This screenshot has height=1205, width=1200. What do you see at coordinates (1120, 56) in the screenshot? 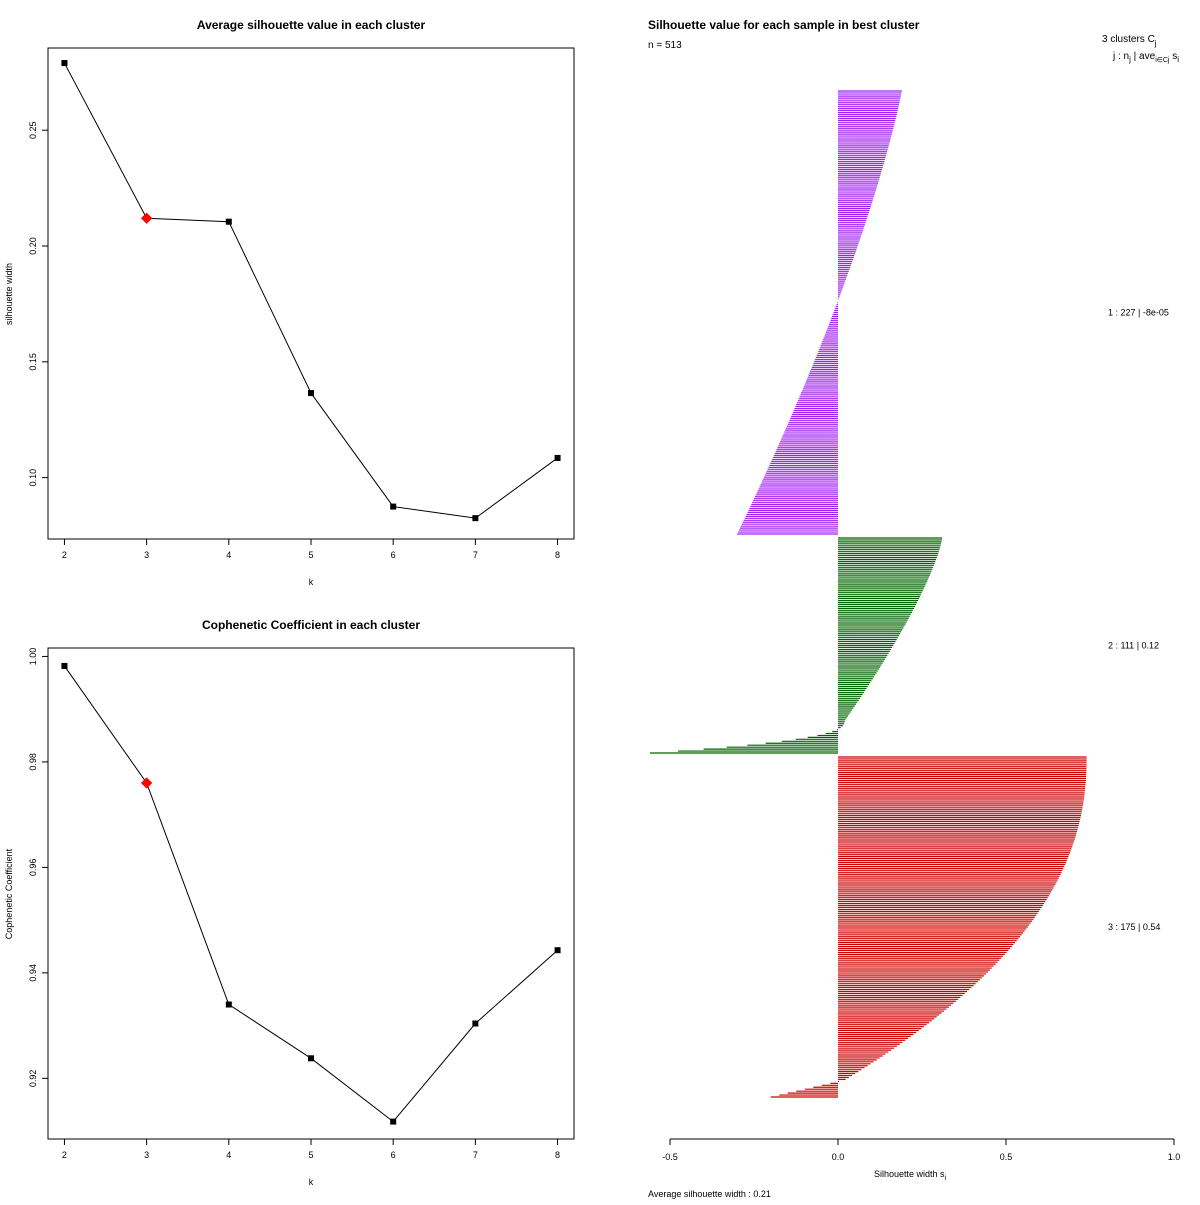
I see `clusters-subheader-text: j : n` at bounding box center [1120, 56].